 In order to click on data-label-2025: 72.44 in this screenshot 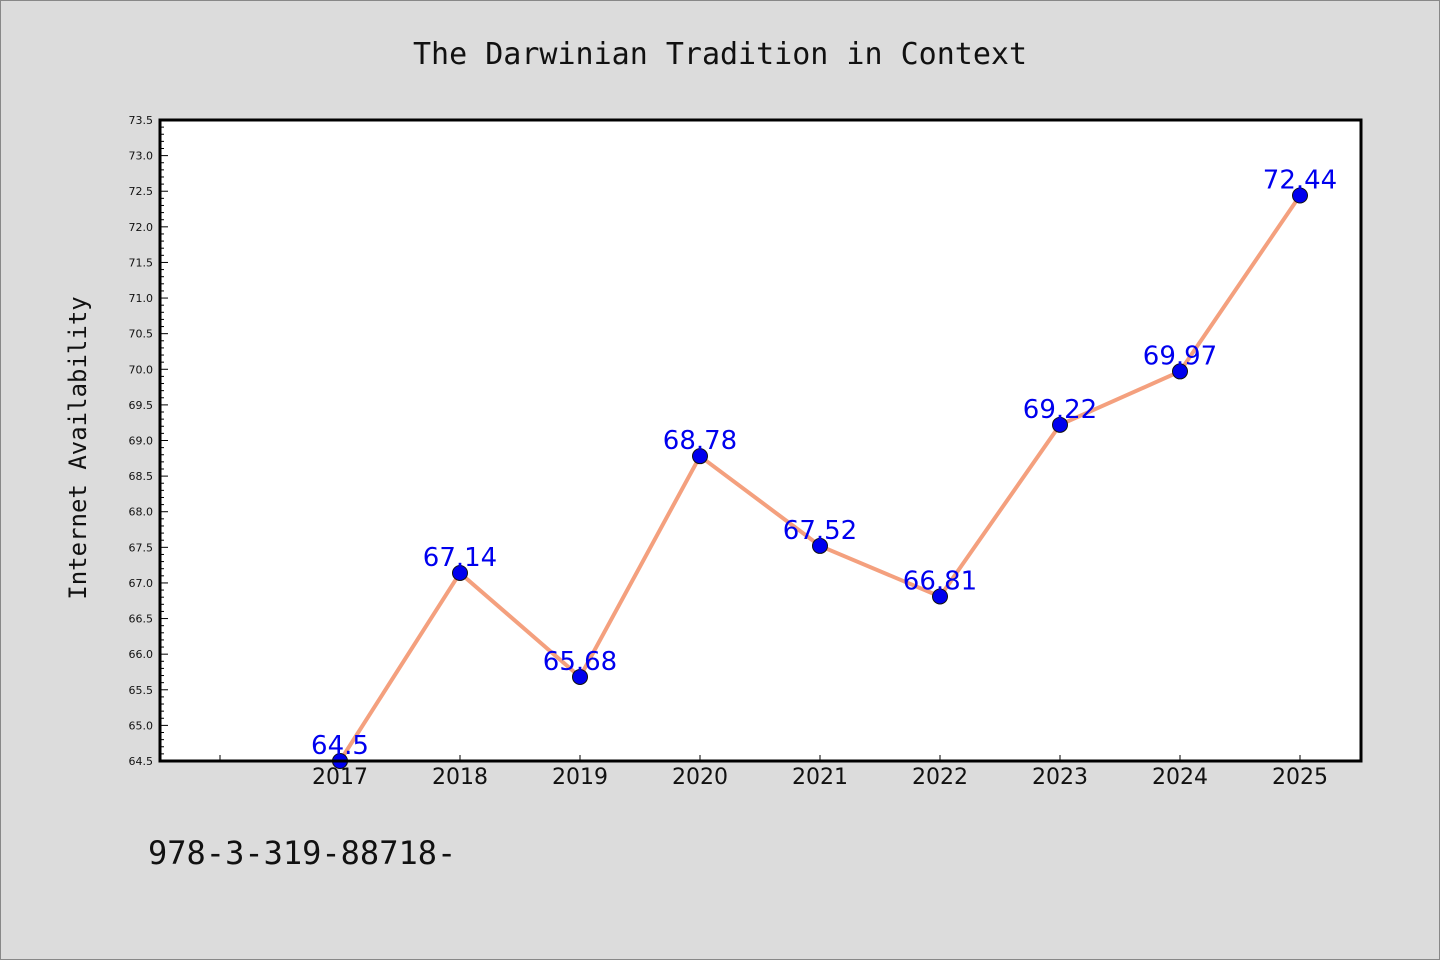, I will do `click(1300, 180)`.